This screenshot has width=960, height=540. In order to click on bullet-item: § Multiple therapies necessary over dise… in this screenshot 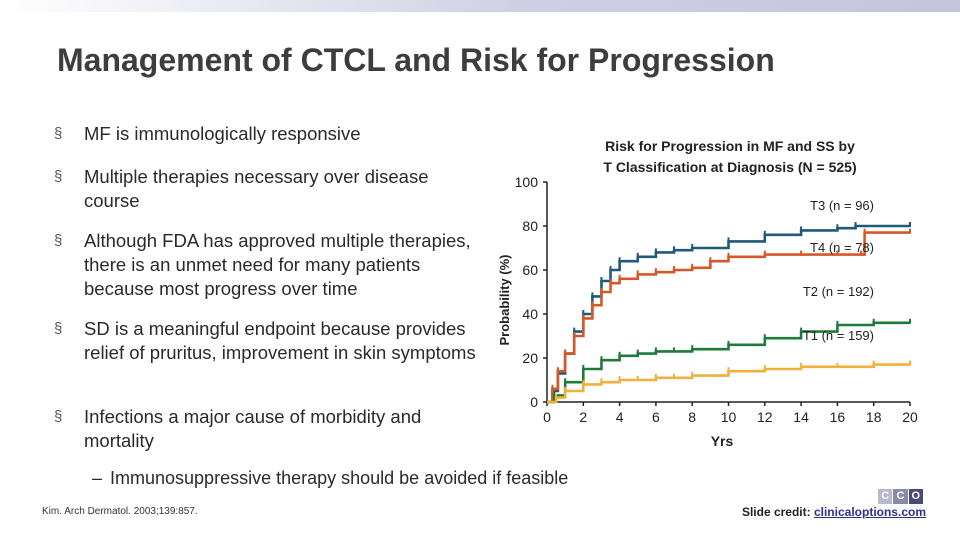, I will do `click(269, 189)`.